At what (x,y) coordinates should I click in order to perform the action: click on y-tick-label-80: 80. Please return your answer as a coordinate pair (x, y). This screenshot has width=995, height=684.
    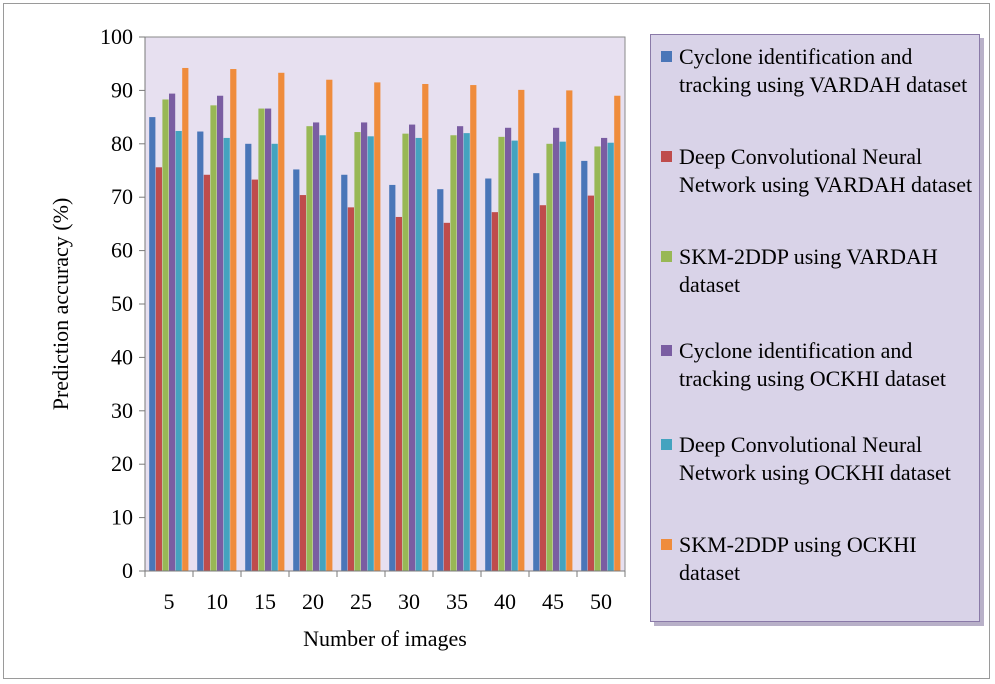
    Looking at the image, I should click on (122, 143).